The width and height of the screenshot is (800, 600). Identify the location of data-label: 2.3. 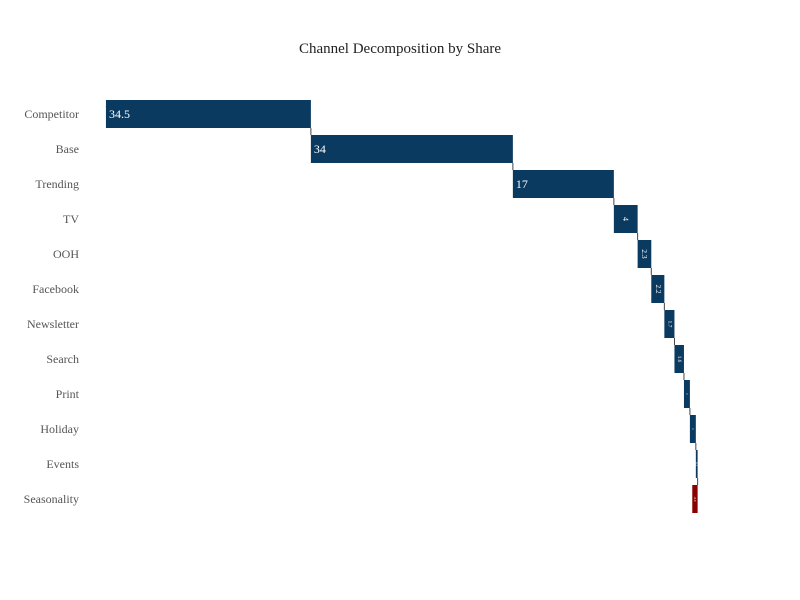
(644, 254).